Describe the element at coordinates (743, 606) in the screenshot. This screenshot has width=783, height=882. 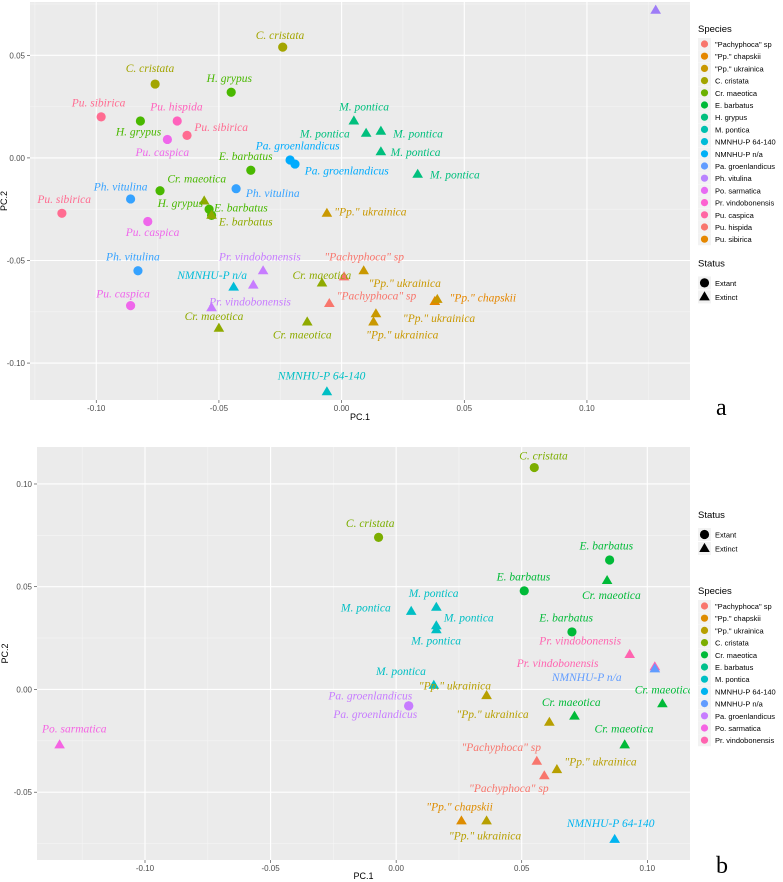
I see `legend-species-label: "Pachyphoca" sp` at that location.